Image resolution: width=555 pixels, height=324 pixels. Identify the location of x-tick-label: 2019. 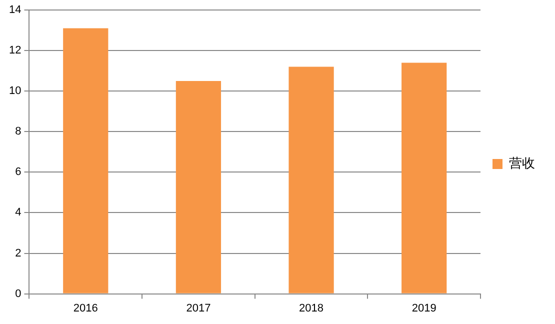
(424, 308).